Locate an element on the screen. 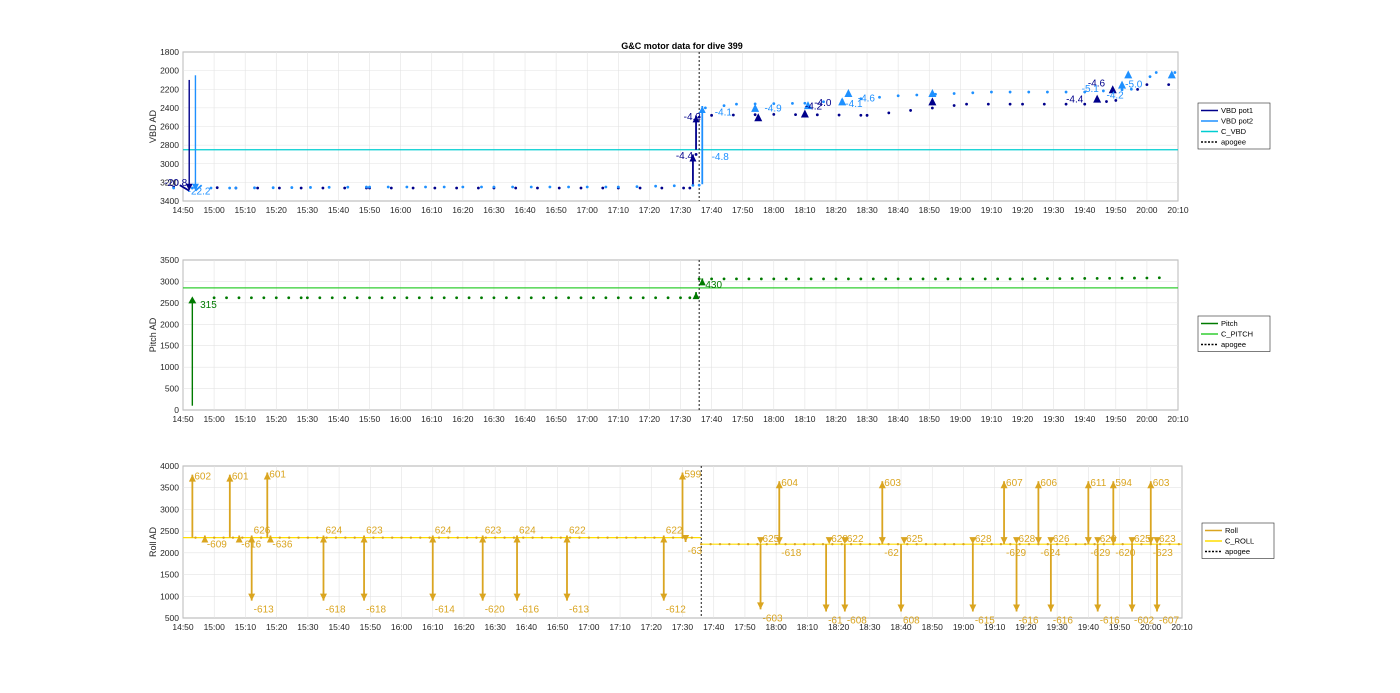  x-tick-label: 17:10 is located at coordinates (620, 627).